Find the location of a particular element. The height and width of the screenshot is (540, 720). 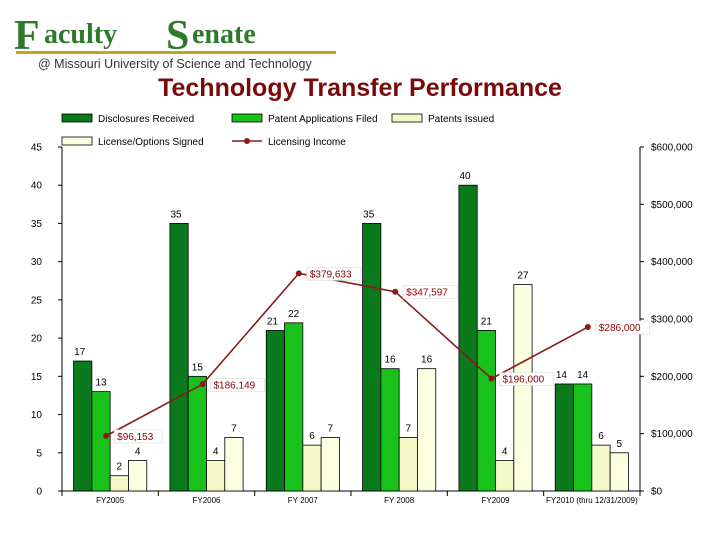

y2-tick-label: $400,000 is located at coordinates (672, 262).